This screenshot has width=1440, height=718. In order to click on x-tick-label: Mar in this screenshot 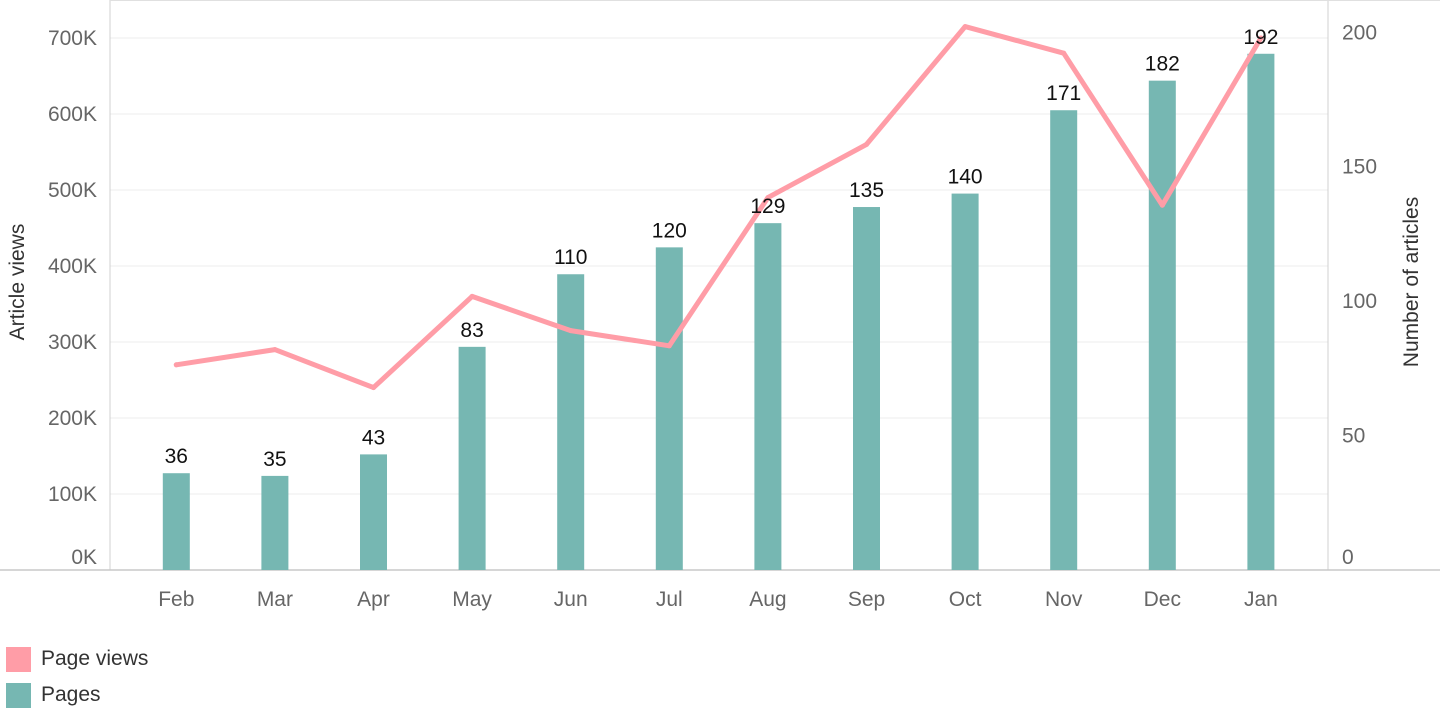, I will do `click(275, 599)`.